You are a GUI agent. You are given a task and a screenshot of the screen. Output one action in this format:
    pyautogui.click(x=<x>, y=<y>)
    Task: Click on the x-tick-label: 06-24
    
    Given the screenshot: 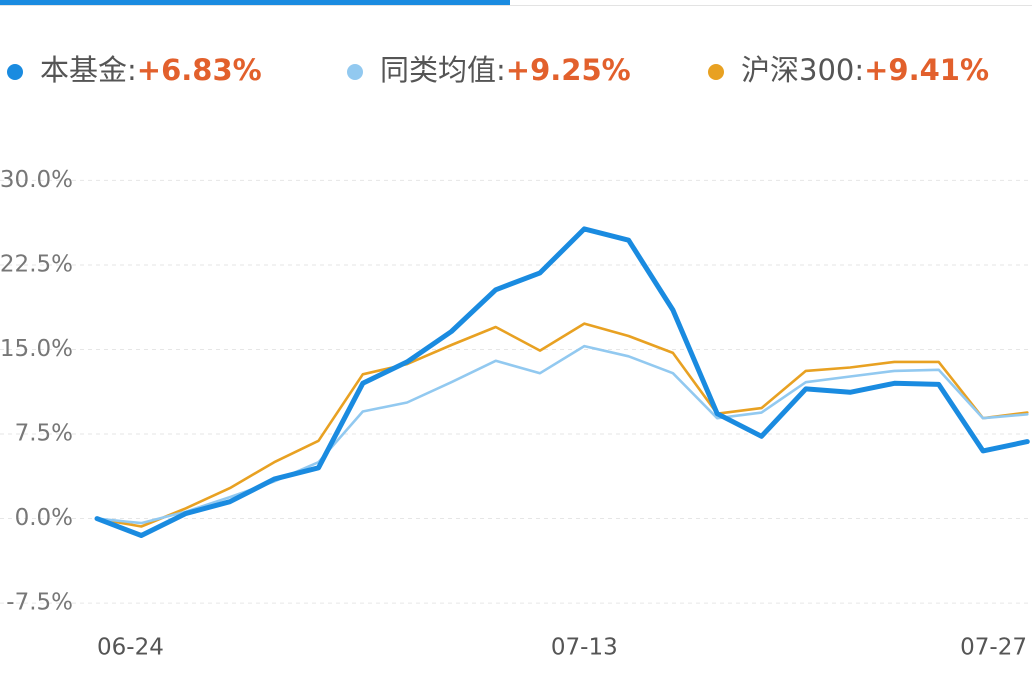 What is the action you would take?
    pyautogui.click(x=130, y=648)
    